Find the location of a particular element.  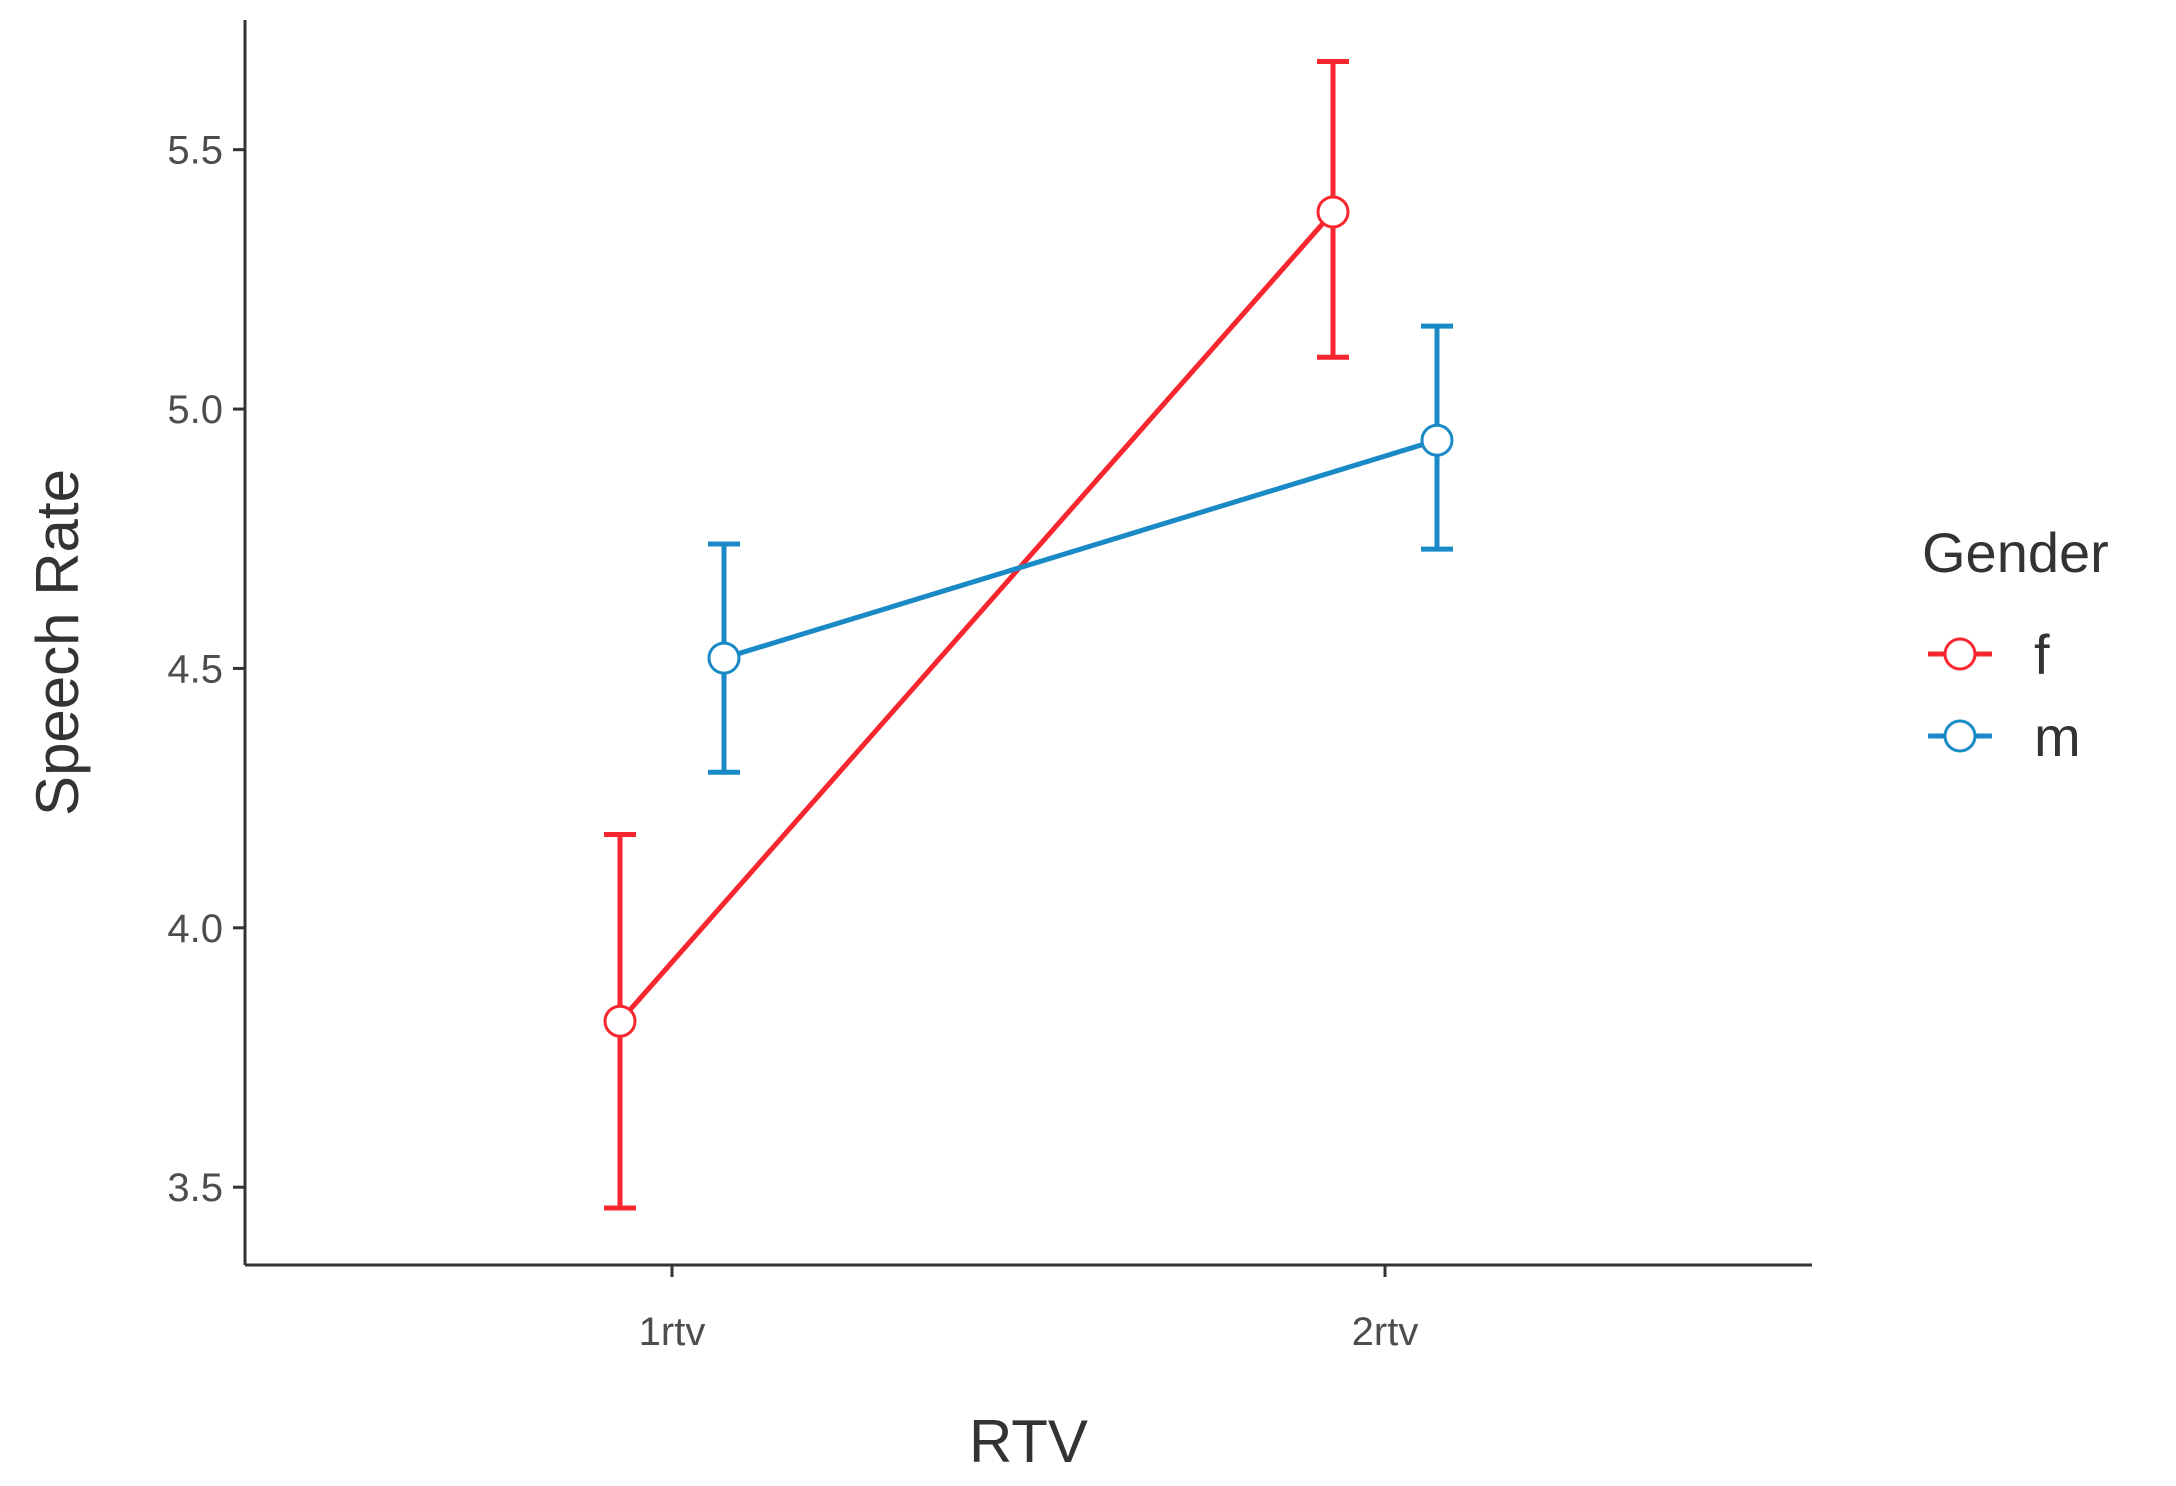

legend: Gender fm is located at coordinates (2015, 644).